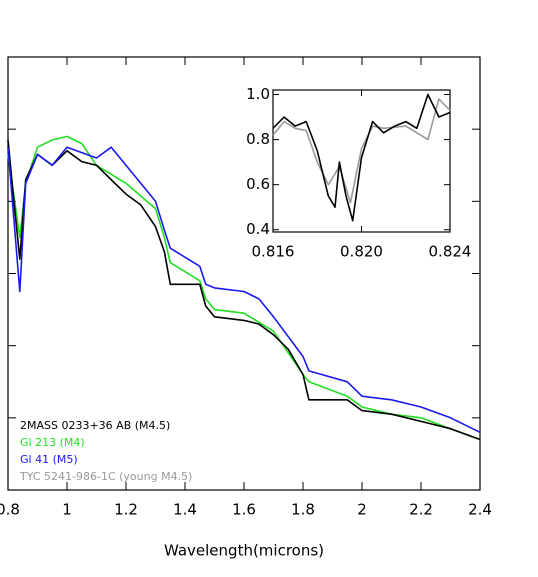 The image size is (538, 577). I want to click on legend-entry: TYC 5241-986-1C (young M4.5), so click(105, 476).